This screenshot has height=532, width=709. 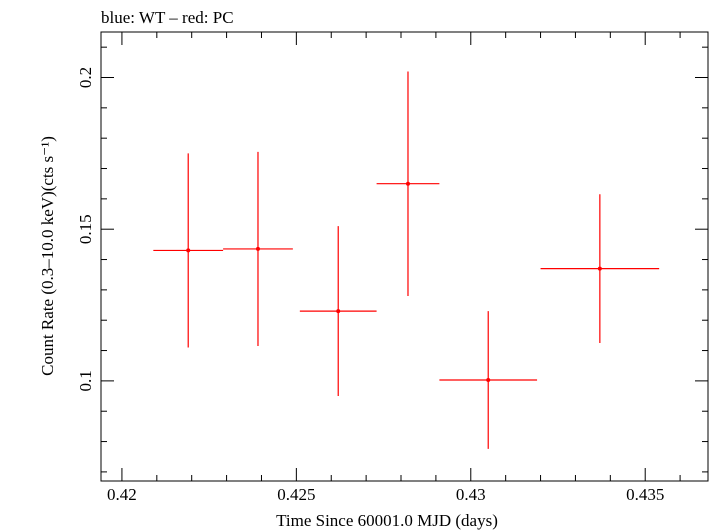 I want to click on x-tick-labels: 0.42 0.425 0.43 0.435, so click(x=385, y=494).